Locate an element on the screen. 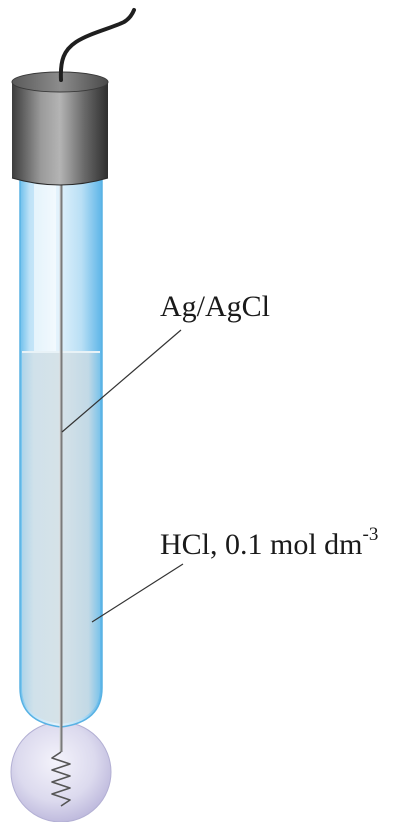 The height and width of the screenshot is (827, 416). label-hcl-text: HCl, 0.1 mol dm is located at coordinates (261, 544).